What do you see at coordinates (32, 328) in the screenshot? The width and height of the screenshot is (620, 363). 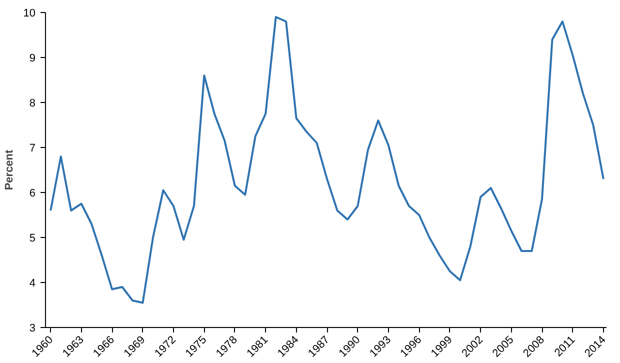 I see `y-tick-label: 3` at bounding box center [32, 328].